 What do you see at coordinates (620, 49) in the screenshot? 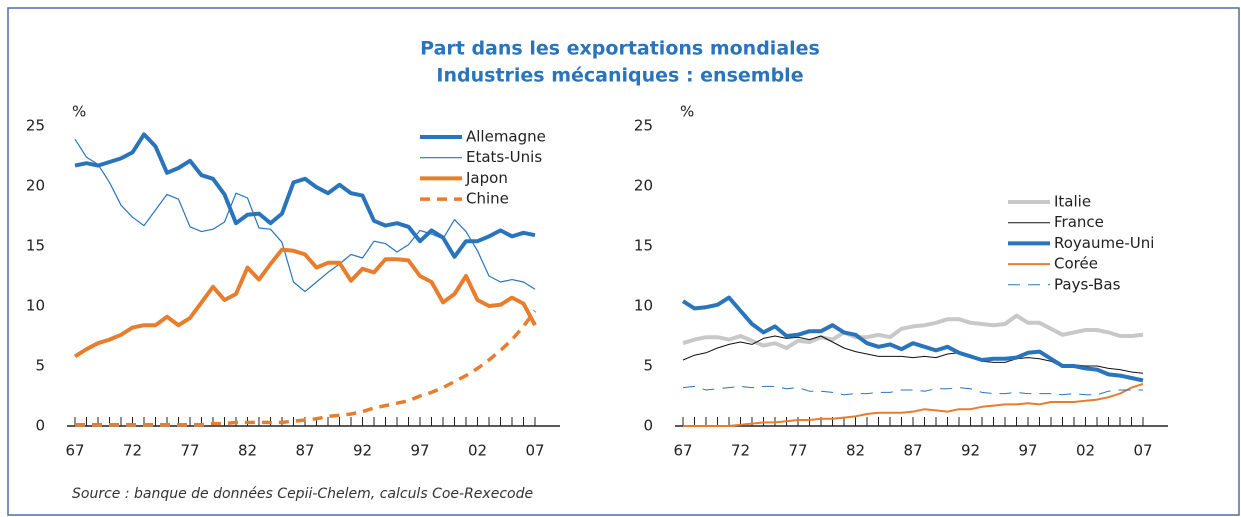
I see `chart-title: Part dans les exportations mondiales` at bounding box center [620, 49].